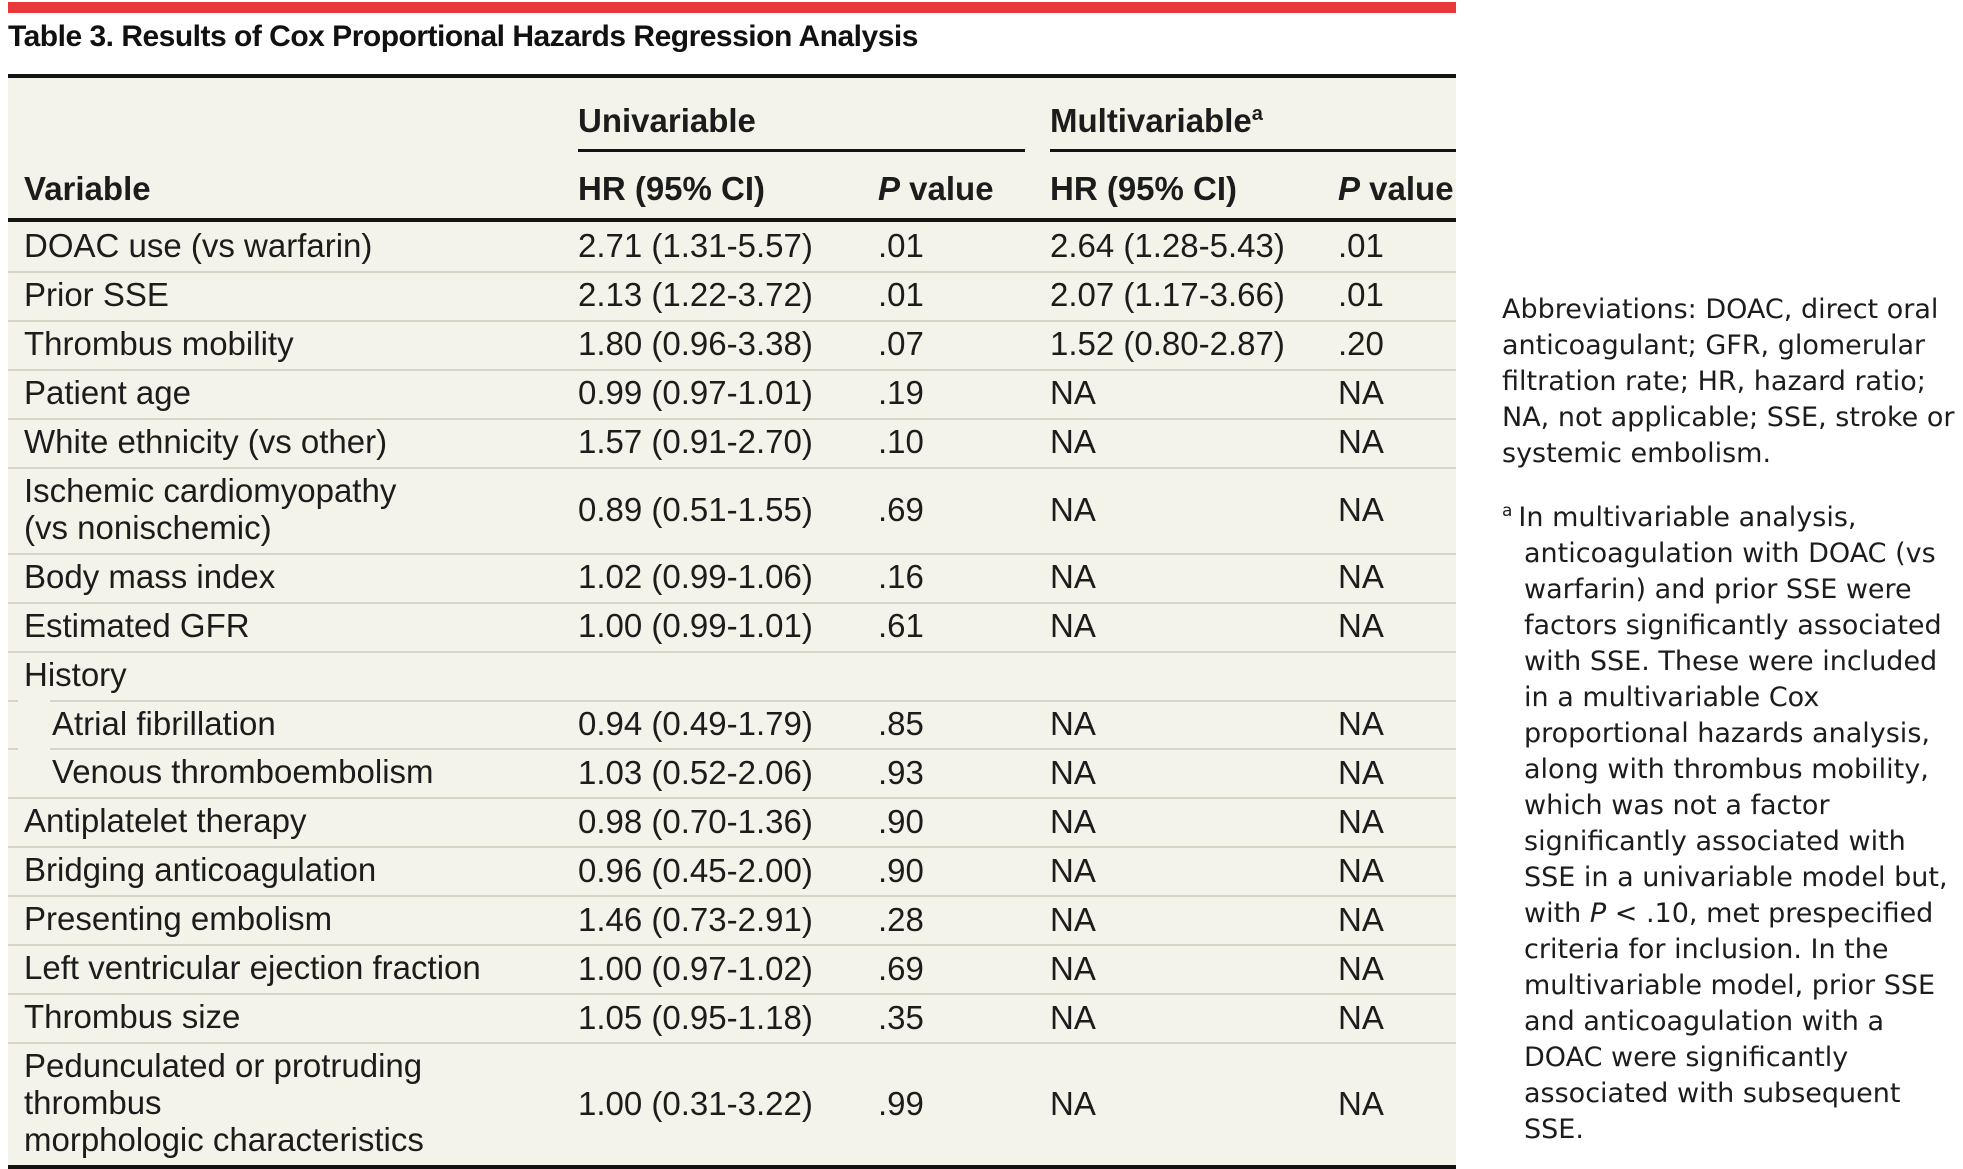 The width and height of the screenshot is (1963, 1169). I want to click on multivariable-hr-value: 1.52 (0.80-2.87), so click(1167, 344).